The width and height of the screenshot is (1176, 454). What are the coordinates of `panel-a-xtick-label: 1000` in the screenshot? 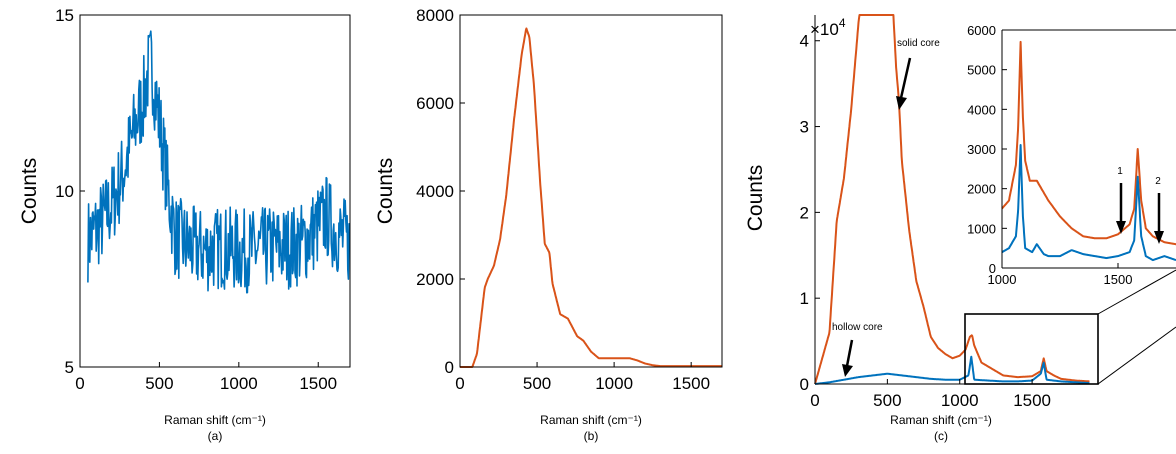 It's located at (239, 383).